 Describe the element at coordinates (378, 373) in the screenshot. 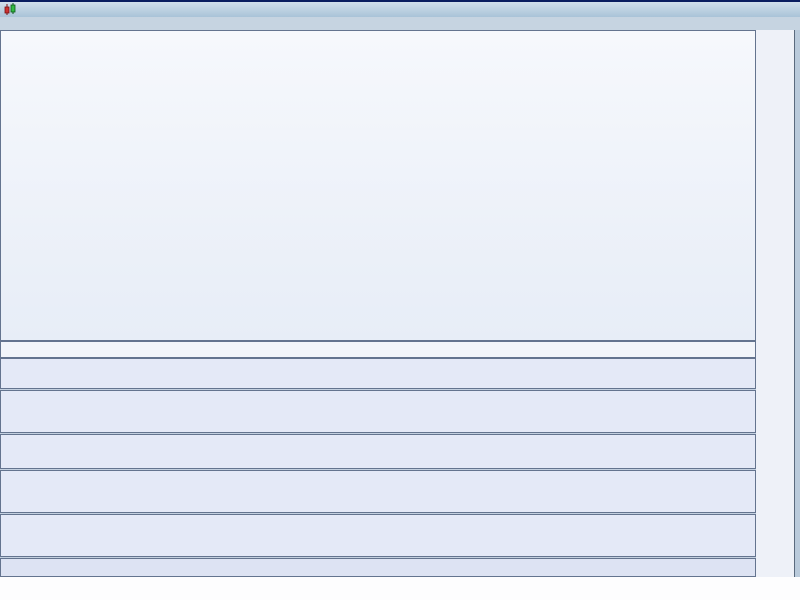

I see `volume-panel` at that location.